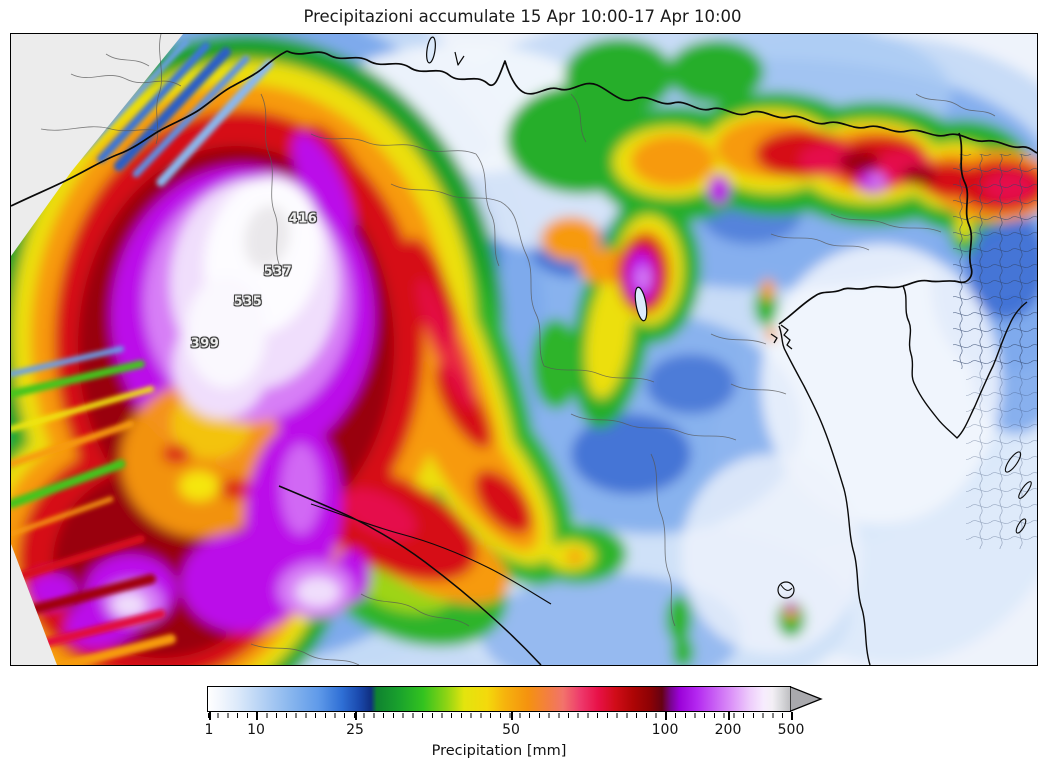 The height and width of the screenshot is (774, 1045). I want to click on colorbar: 1 10 25 50 100 200 500 Precipitation [mm], so click(518, 728).